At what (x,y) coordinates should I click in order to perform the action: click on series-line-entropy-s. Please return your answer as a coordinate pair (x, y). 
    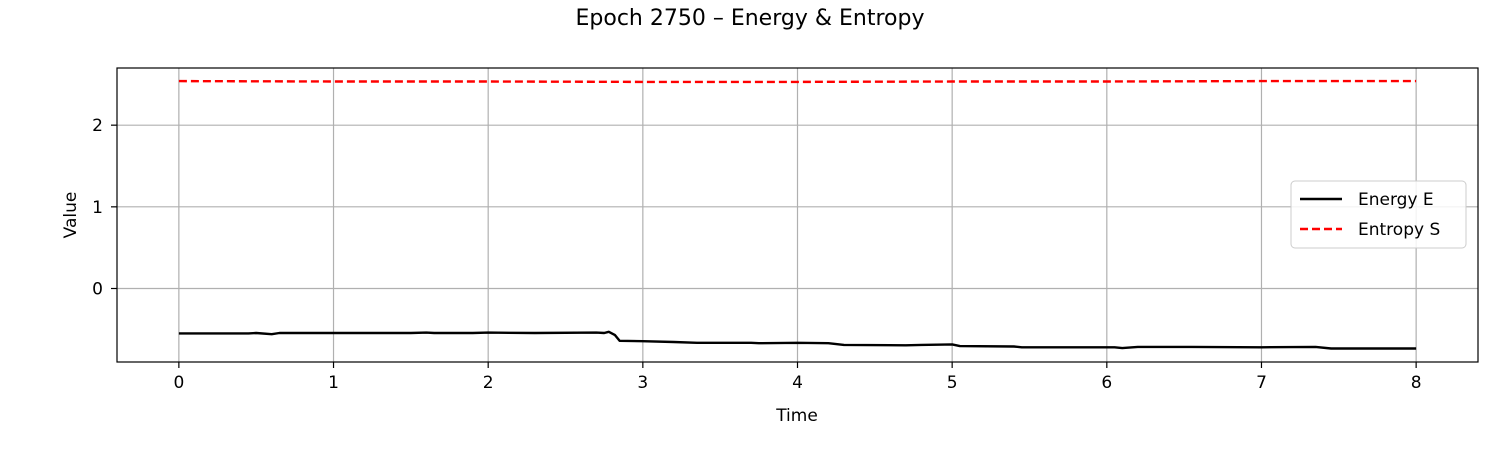
    Looking at the image, I should click on (797, 81).